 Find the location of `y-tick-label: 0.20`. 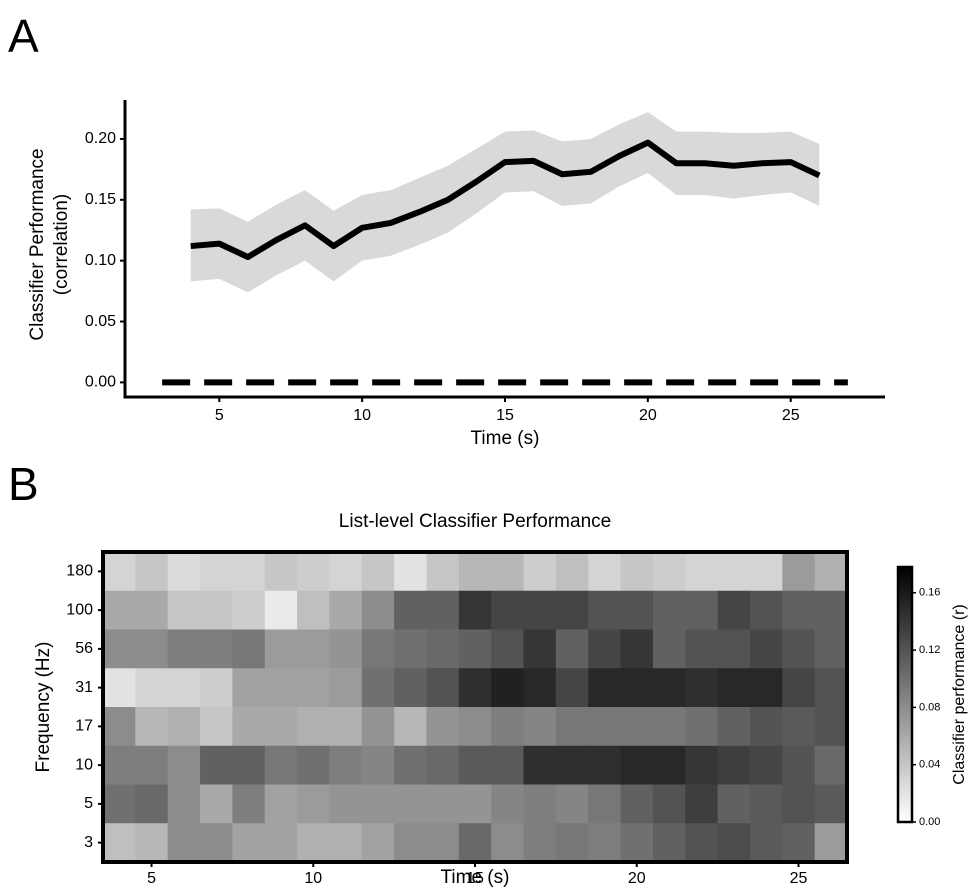

y-tick-label: 0.20 is located at coordinates (100, 138).